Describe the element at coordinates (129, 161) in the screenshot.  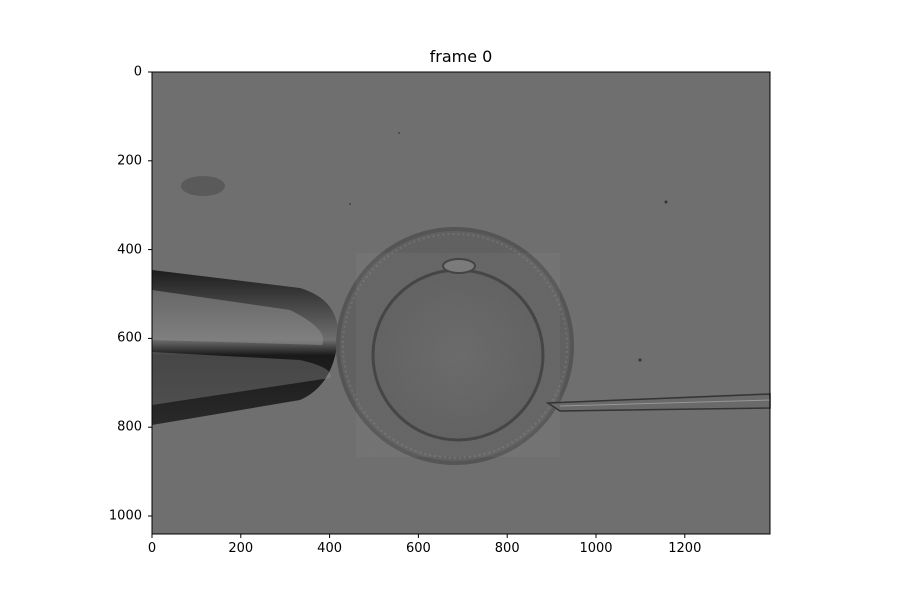
I see `y-tick-label: 200` at that location.